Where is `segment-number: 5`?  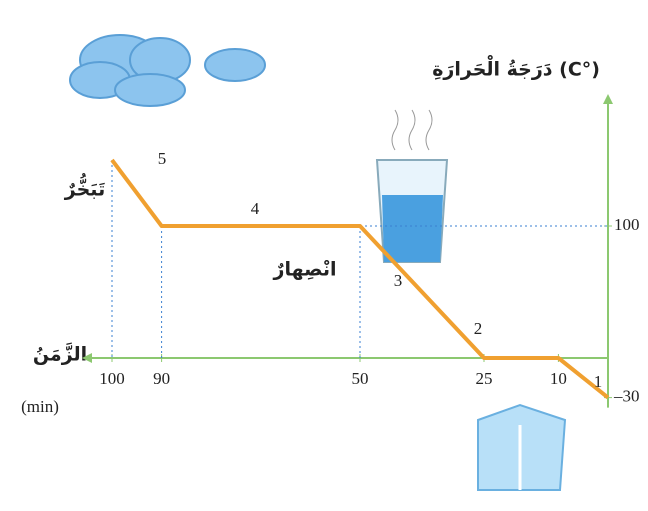 segment-number: 5 is located at coordinates (162, 158).